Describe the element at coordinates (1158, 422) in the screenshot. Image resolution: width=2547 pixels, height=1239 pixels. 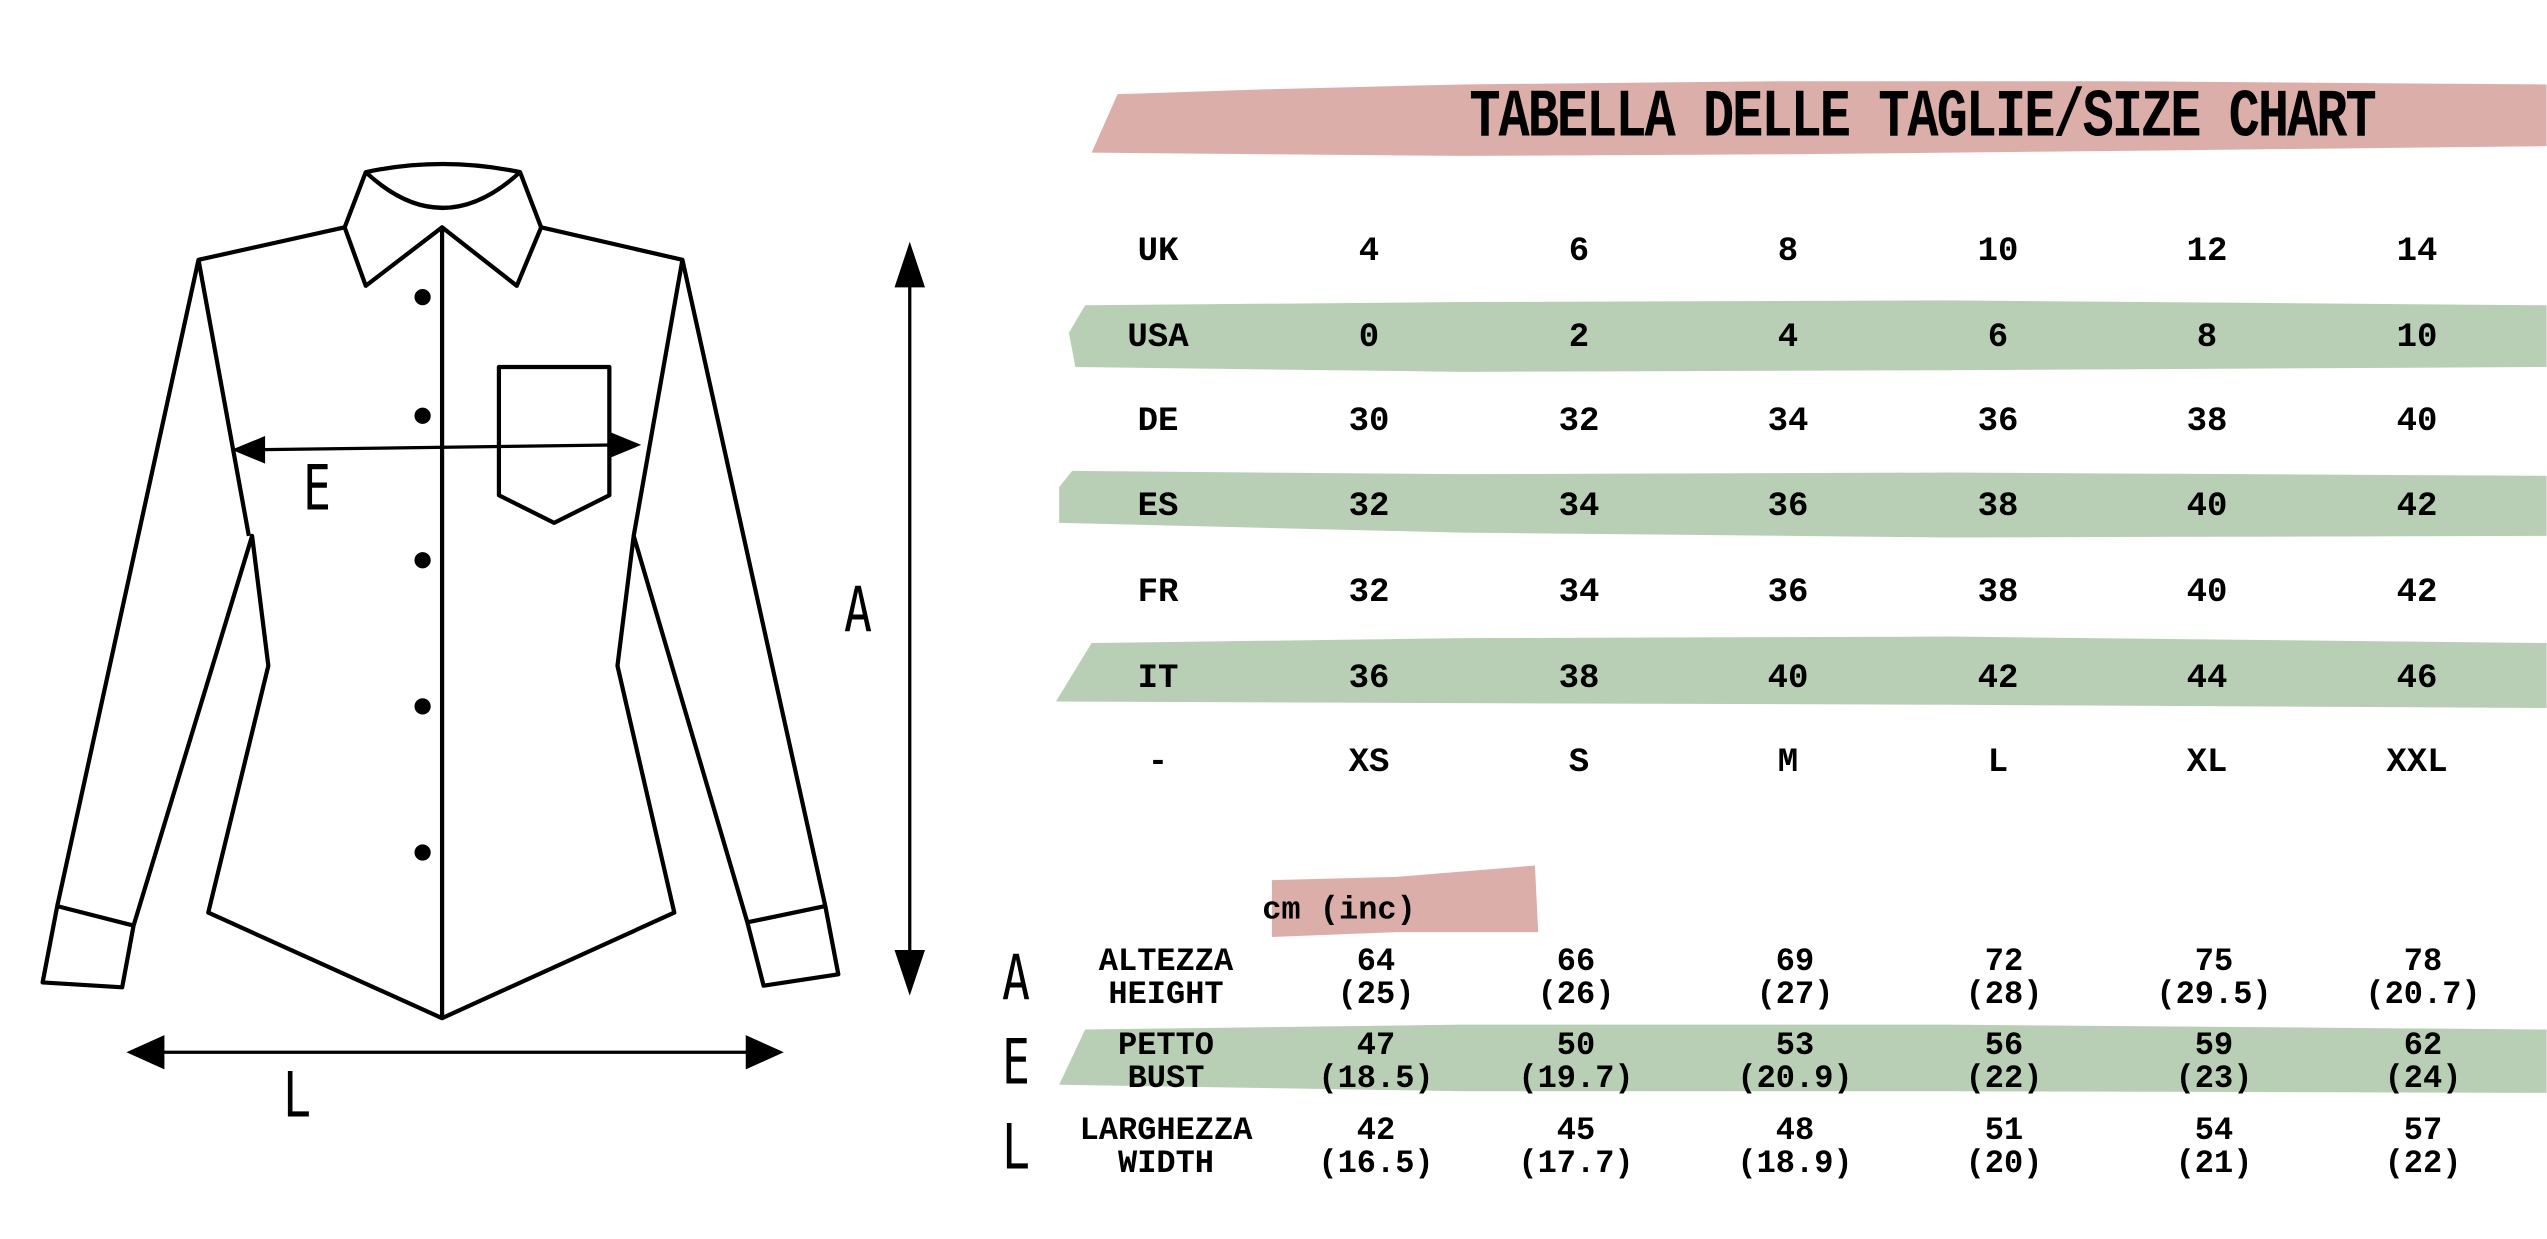
I see `row-label: DE` at that location.